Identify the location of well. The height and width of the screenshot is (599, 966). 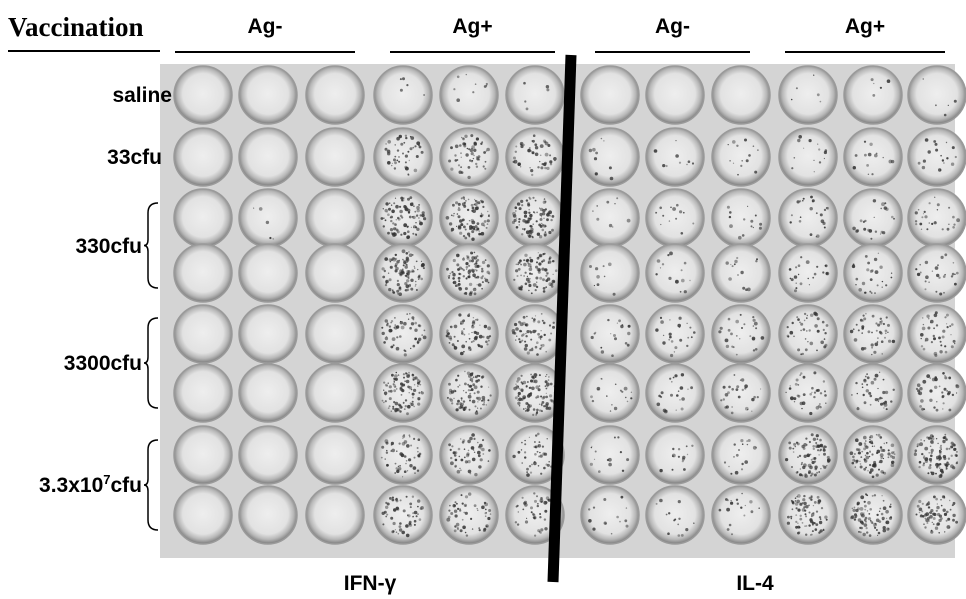
(268, 393).